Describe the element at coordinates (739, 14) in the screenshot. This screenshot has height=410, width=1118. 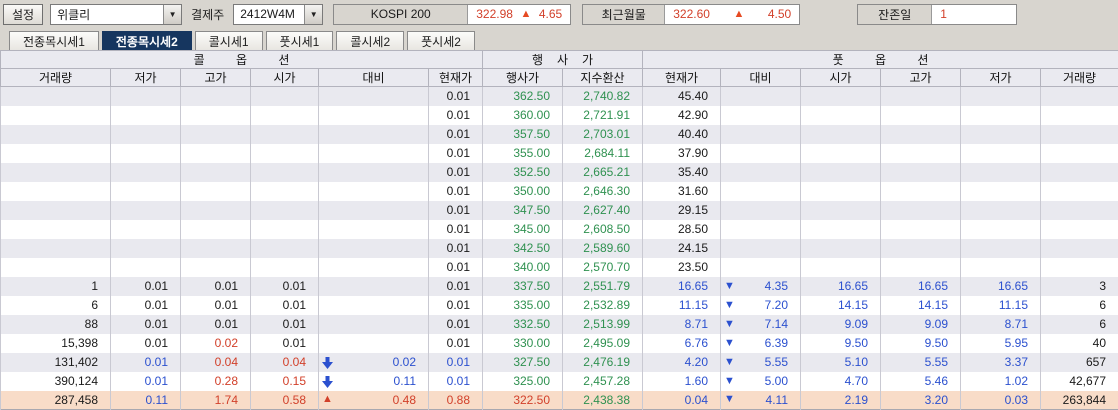
I see `up-triangle-icon: ▲` at that location.